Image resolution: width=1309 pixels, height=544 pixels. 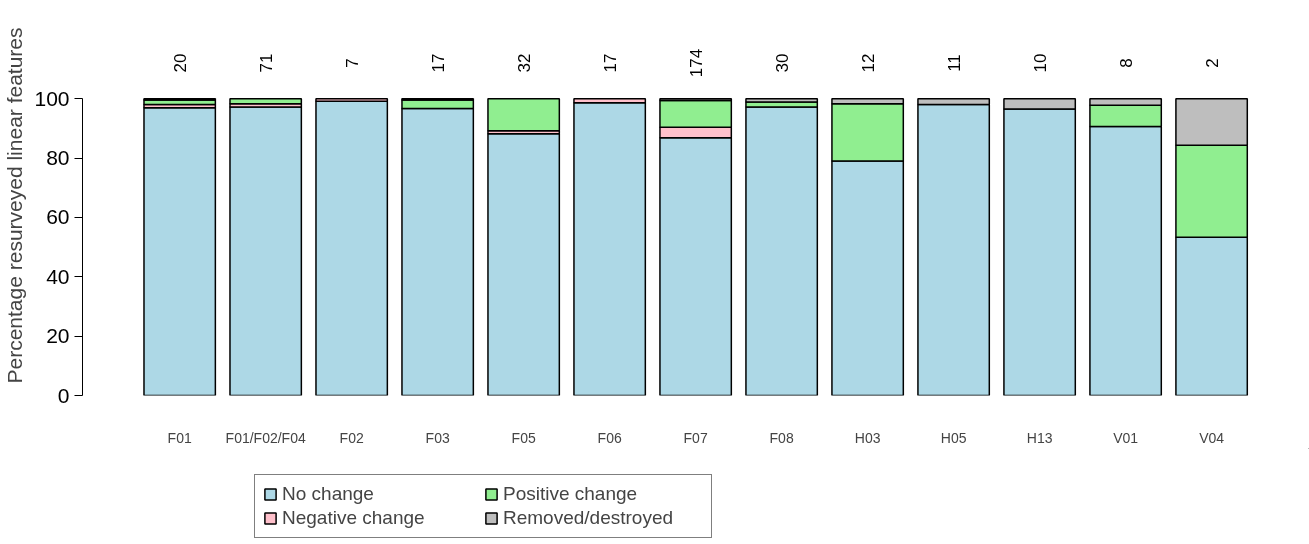 I want to click on text: 32, so click(x=524, y=63).